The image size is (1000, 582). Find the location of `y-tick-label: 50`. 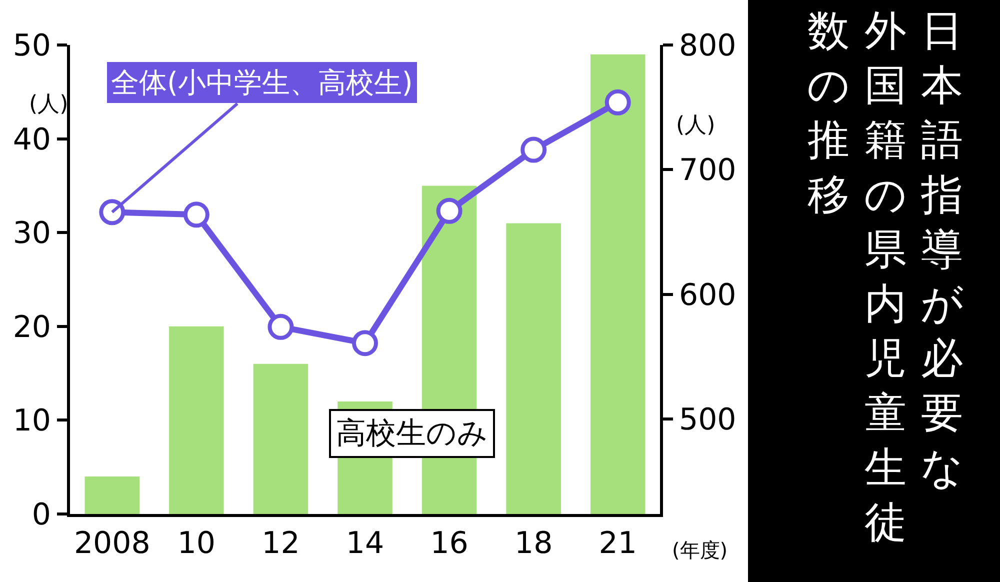

y-tick-label: 50 is located at coordinates (31, 46).